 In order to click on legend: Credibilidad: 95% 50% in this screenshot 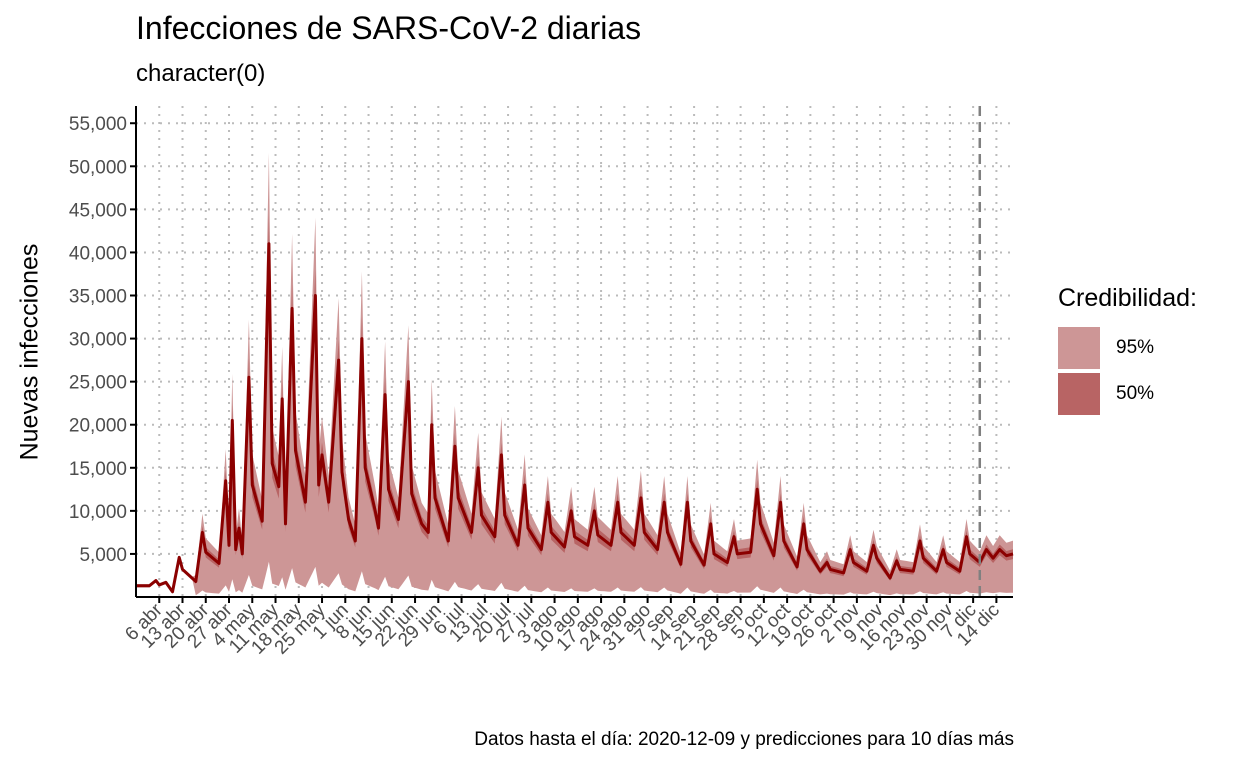, I will do `click(1127, 350)`.